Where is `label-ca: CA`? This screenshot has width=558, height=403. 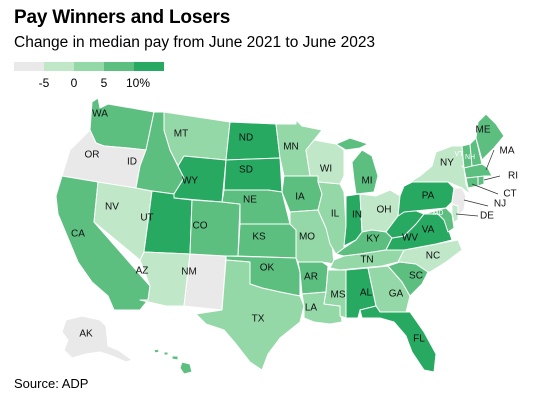 label-ca: CA is located at coordinates (78, 234).